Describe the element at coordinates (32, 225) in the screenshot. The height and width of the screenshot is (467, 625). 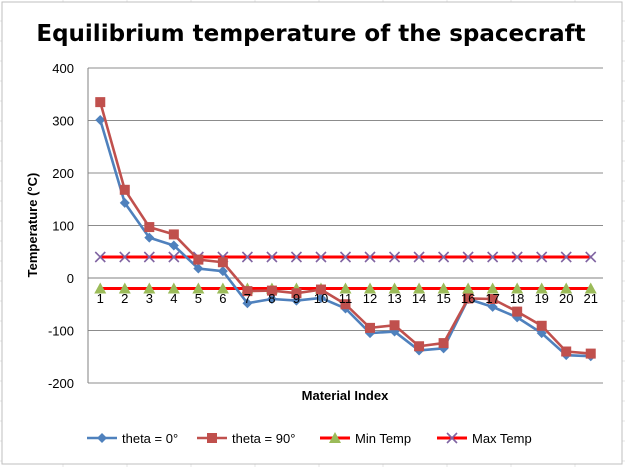
I see `y-axis-title: Temperature (°C)` at that location.